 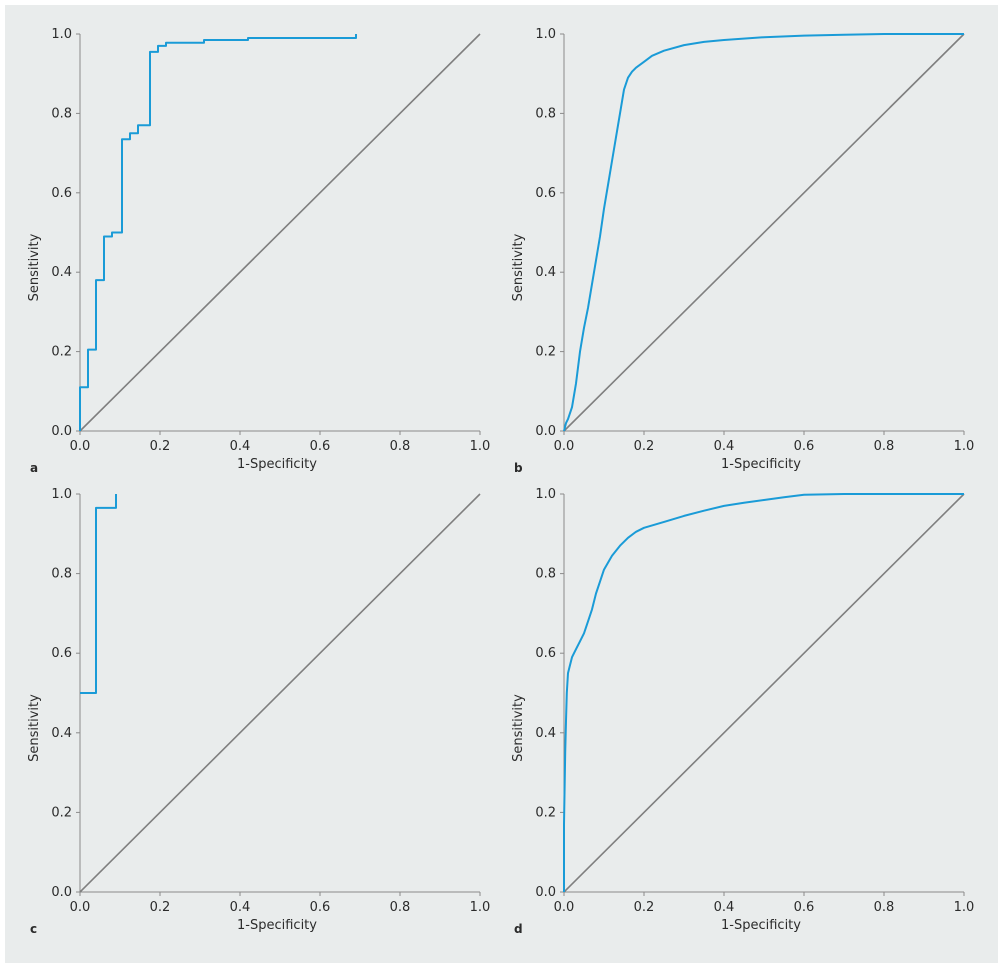 I want to click on panel-label-a: a, so click(x=34, y=468).